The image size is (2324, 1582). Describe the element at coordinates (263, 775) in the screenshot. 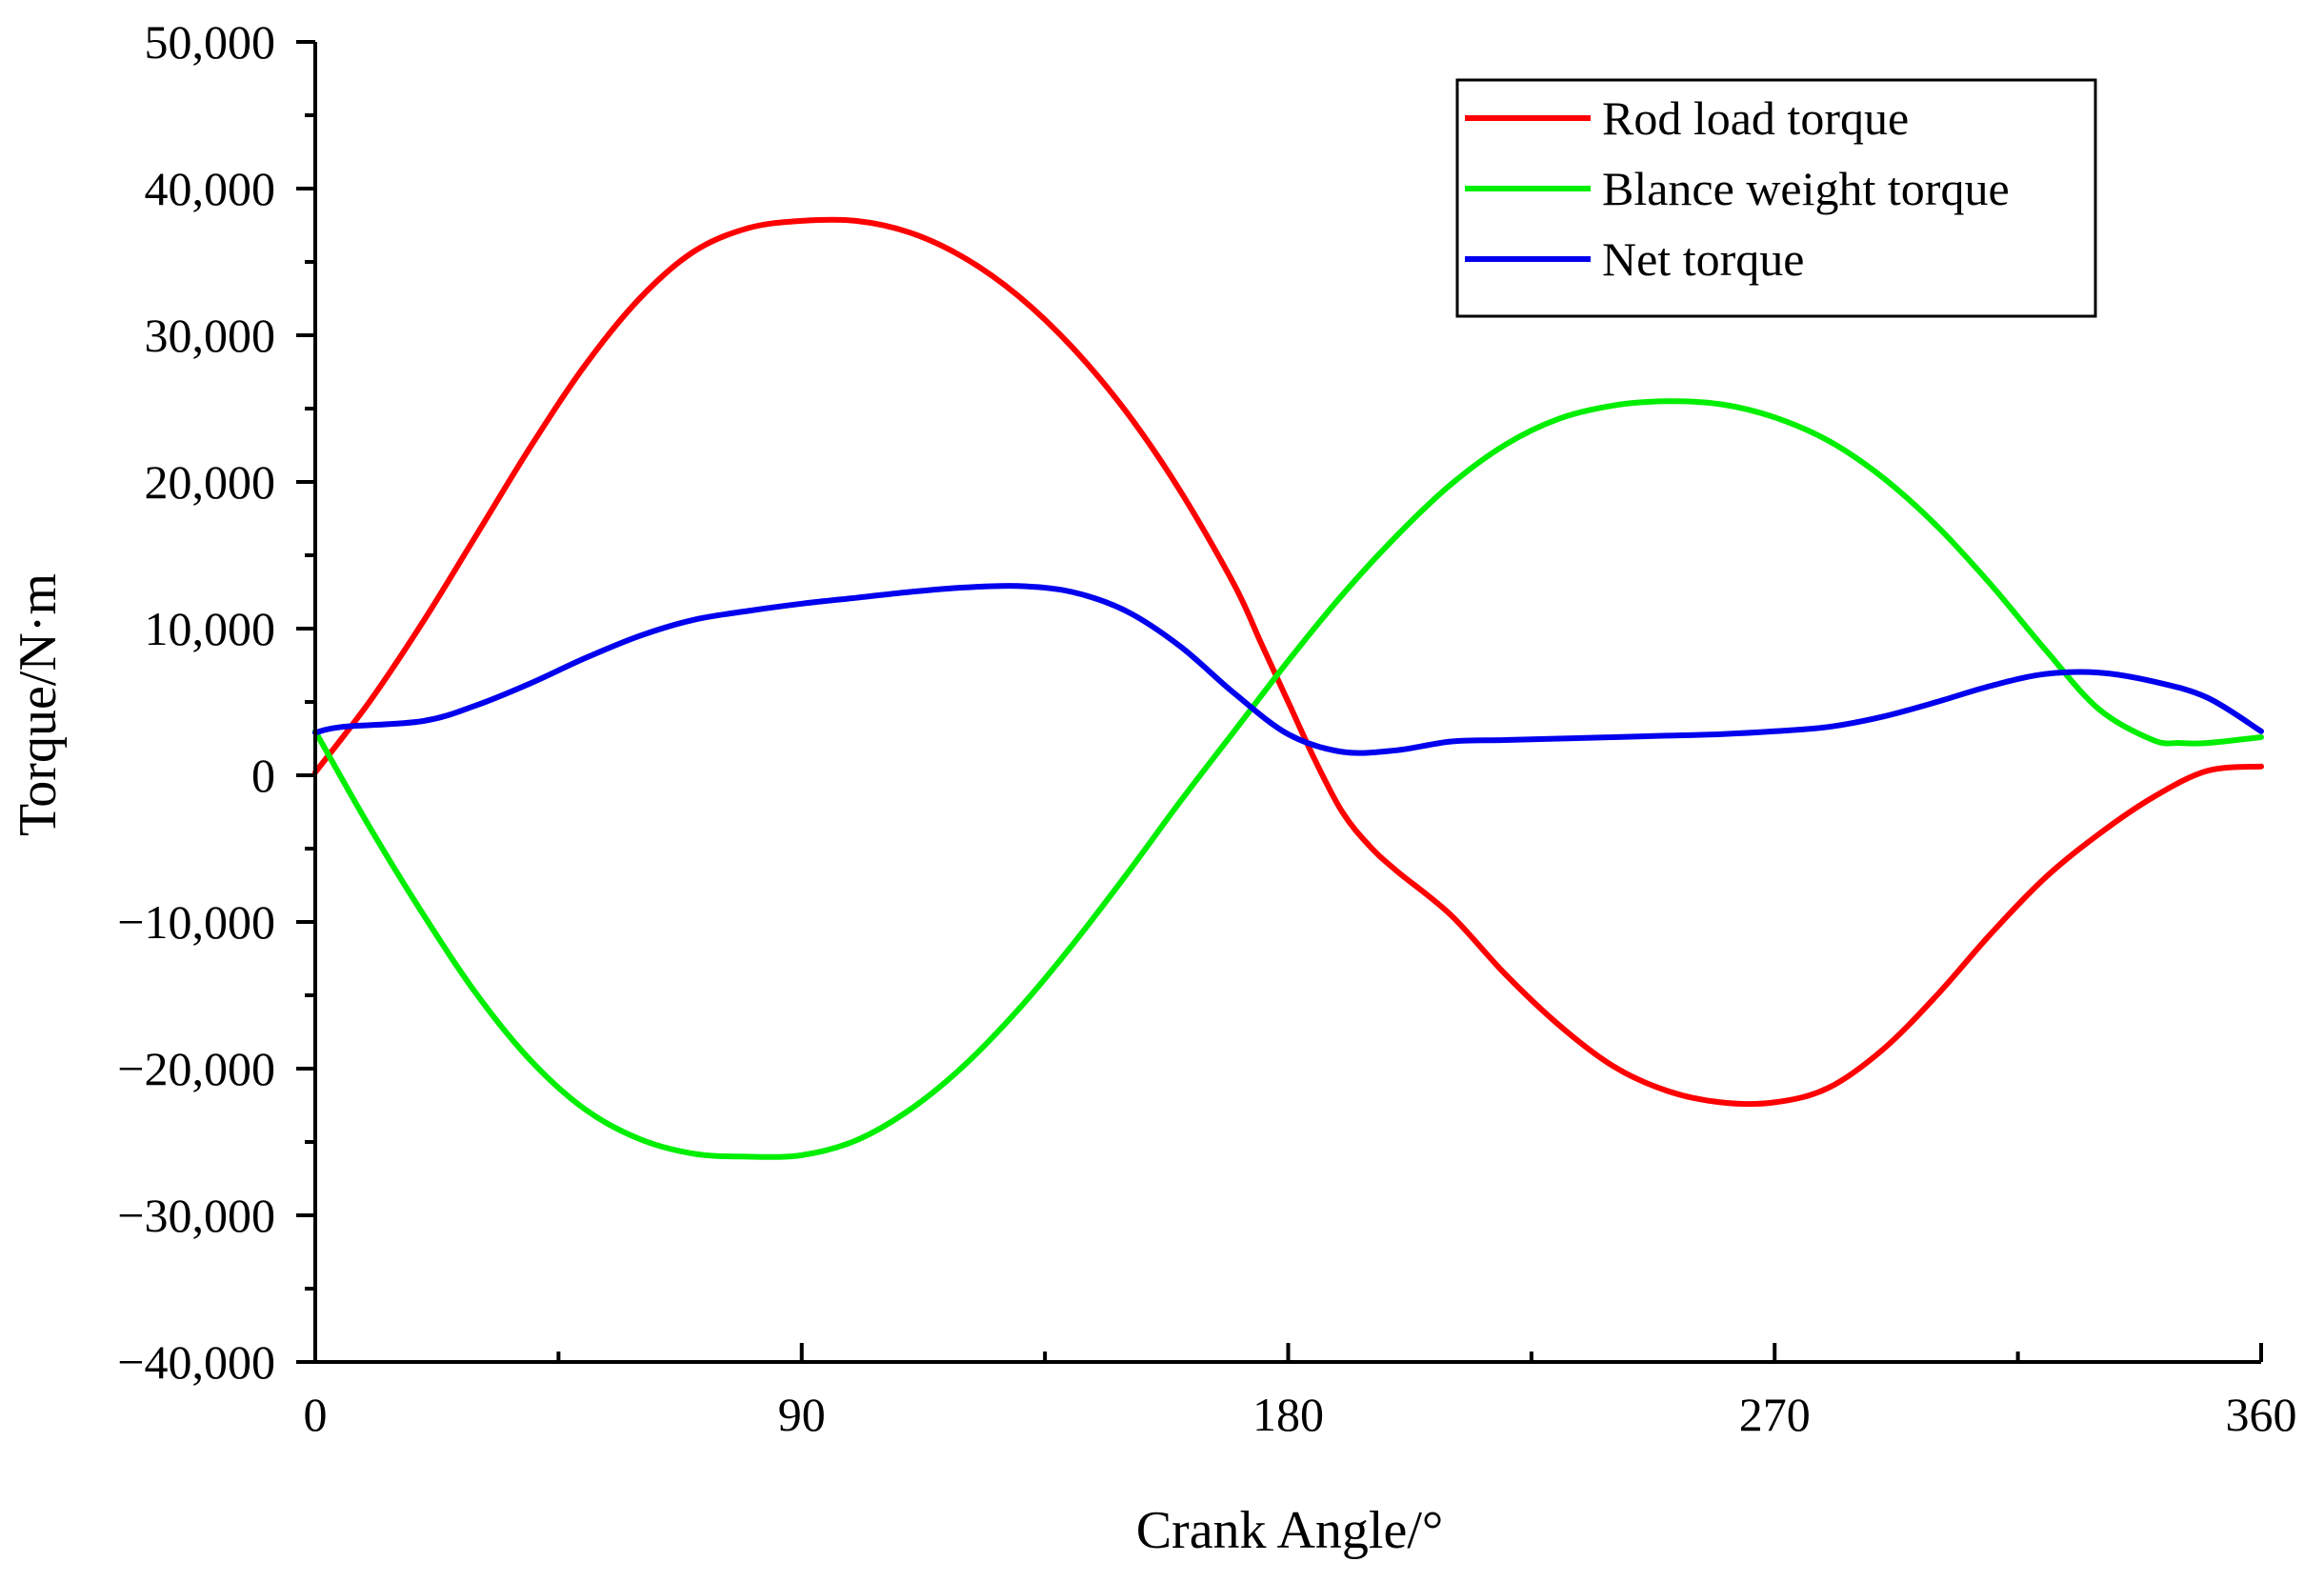

I see `y-tick-label: 0` at that location.